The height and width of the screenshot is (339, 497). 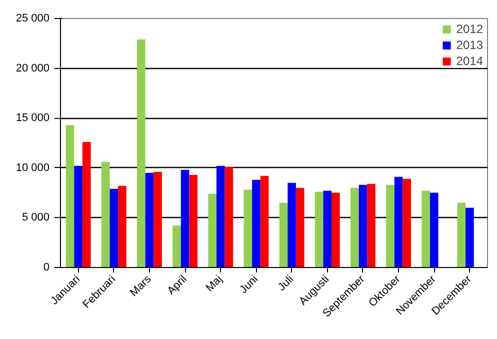 I want to click on x-tick-label: Maj, so click(x=214, y=283).